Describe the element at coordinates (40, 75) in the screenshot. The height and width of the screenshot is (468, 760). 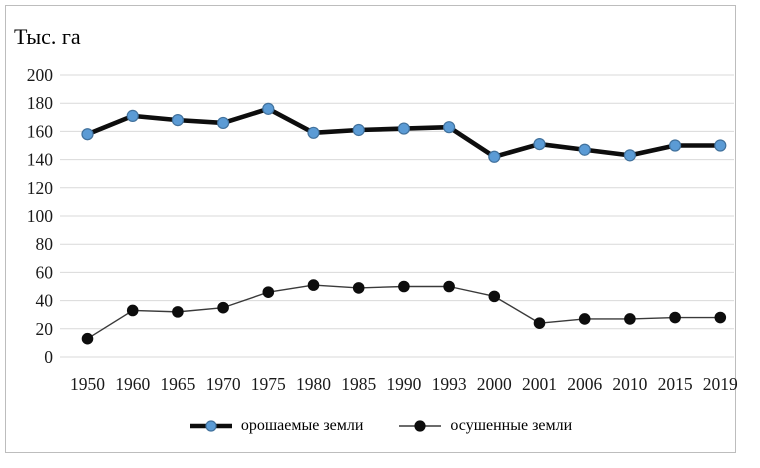
I see `y-axis-tick-label: 200` at that location.